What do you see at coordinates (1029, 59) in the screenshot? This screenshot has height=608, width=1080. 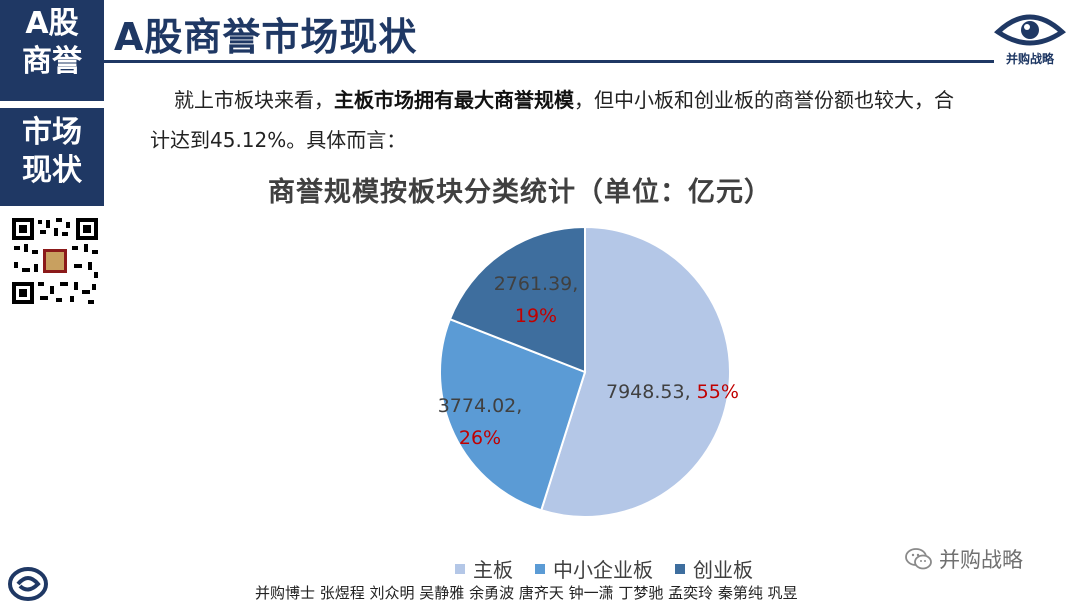 I see `brand-label: 并购战略` at bounding box center [1029, 59].